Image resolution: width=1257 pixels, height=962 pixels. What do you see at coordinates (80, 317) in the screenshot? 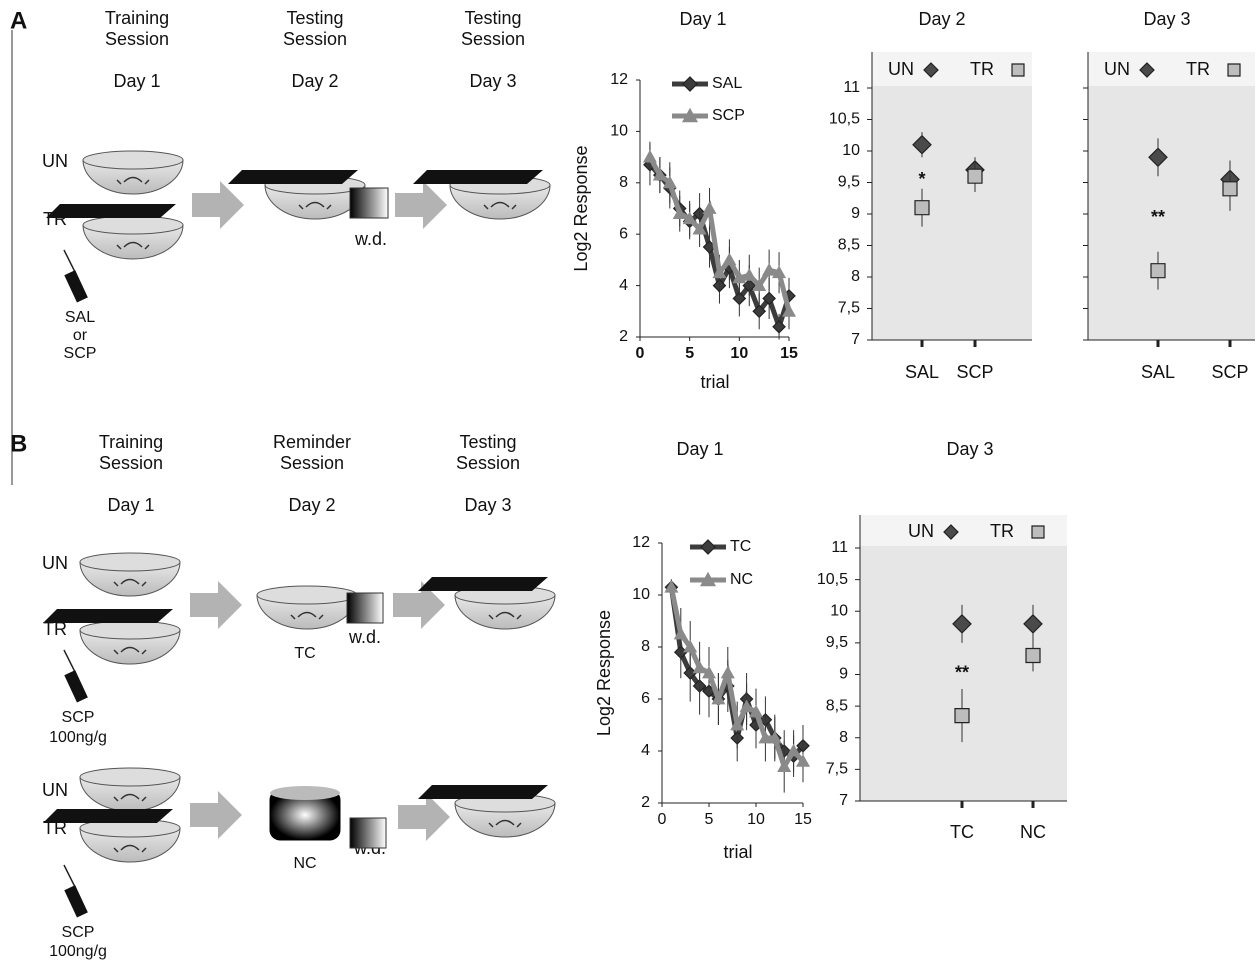
I see `injection: SAL` at bounding box center [80, 317].